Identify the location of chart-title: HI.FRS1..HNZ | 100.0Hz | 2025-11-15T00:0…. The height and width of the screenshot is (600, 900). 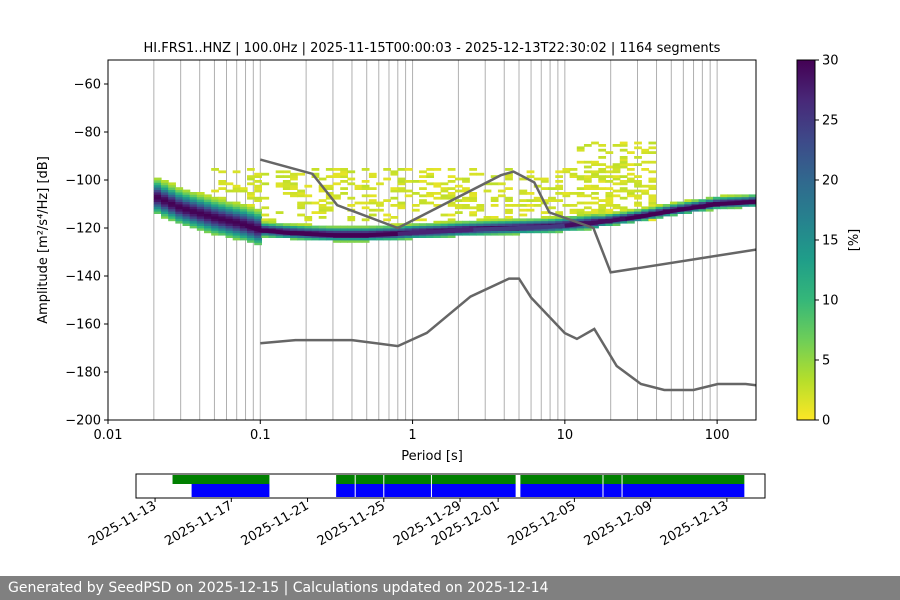
(432, 48).